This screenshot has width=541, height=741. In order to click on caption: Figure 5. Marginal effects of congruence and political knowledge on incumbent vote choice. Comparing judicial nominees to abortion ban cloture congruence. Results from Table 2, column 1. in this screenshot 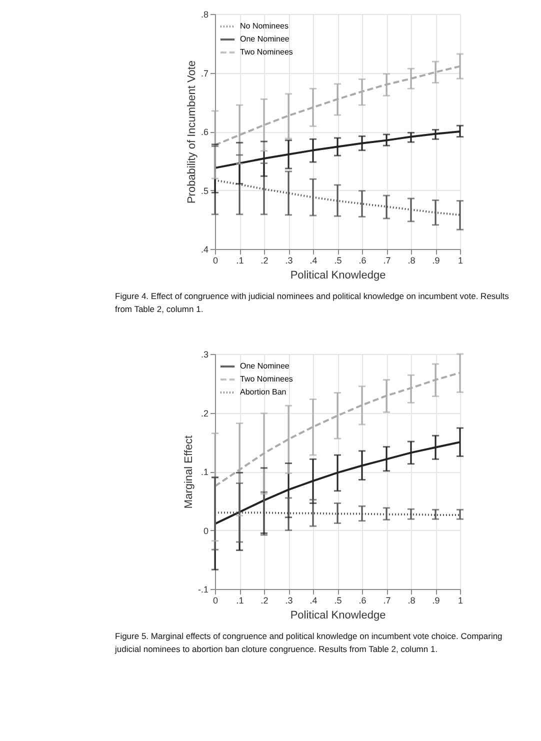, I will do `click(308, 642)`.